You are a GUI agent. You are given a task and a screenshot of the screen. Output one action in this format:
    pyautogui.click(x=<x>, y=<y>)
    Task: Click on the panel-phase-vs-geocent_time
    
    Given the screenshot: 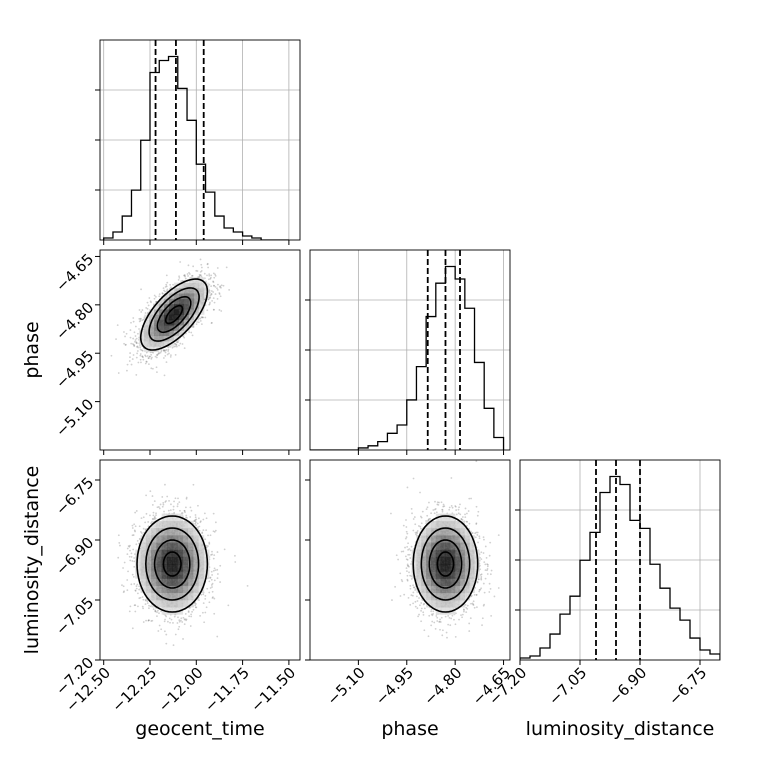 What is the action you would take?
    pyautogui.click(x=198, y=352)
    